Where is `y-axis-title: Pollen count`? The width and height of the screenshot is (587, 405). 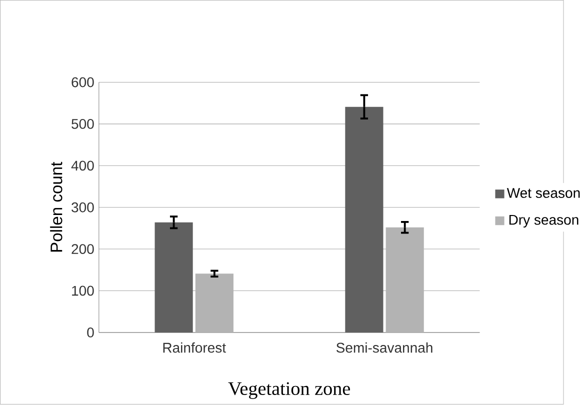
y-axis-title: Pollen count is located at coordinates (56, 207).